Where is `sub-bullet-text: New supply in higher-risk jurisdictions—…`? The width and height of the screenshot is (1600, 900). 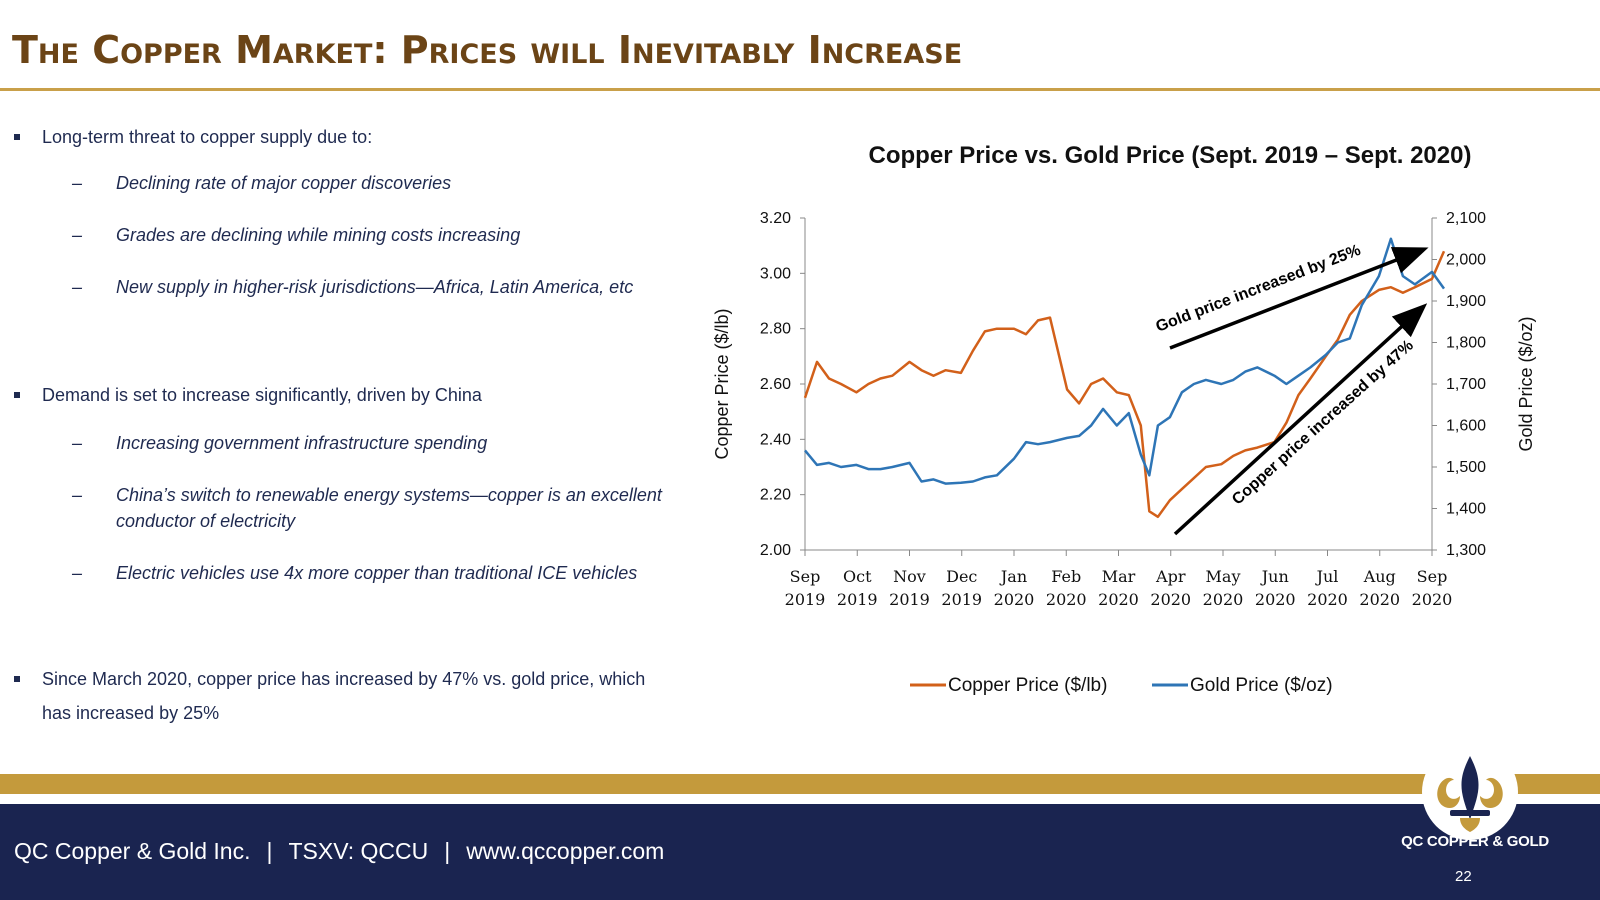 sub-bullet-text: New supply in higher-risk jurisdictions—… is located at coordinates (375, 287).